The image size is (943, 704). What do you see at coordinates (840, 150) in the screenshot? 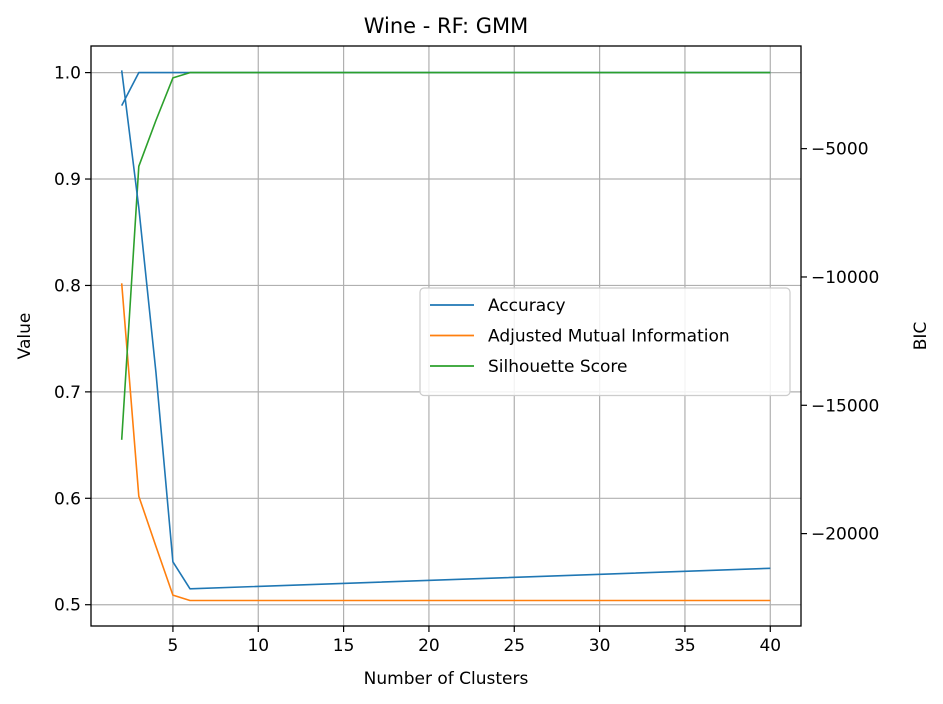
I see `y2-tick-label: −5000` at bounding box center [840, 150].